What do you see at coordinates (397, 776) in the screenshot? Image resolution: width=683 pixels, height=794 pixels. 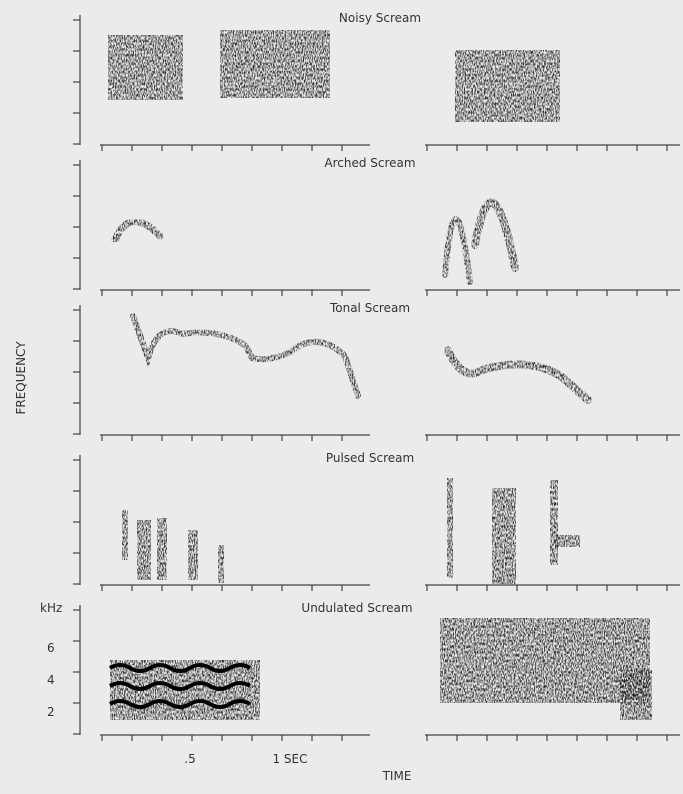 I see `x-axis-label: TIME` at bounding box center [397, 776].